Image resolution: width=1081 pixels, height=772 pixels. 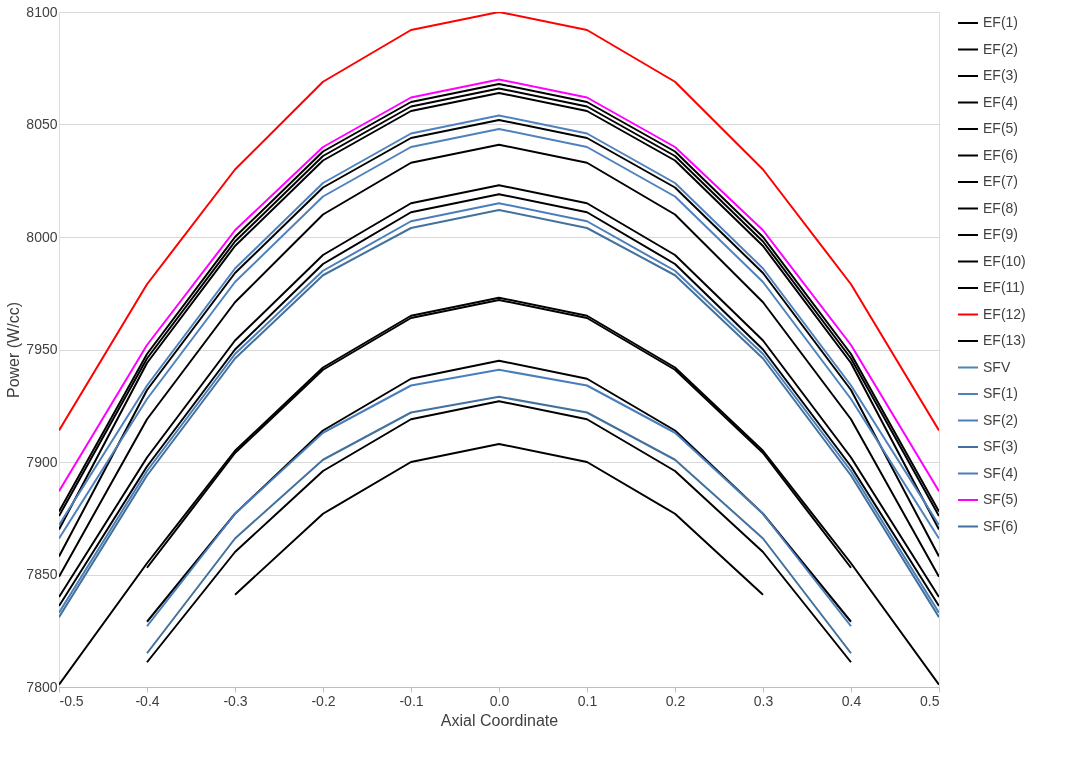 I want to click on y-axis-title: Power (W/cc), so click(x=14, y=350).